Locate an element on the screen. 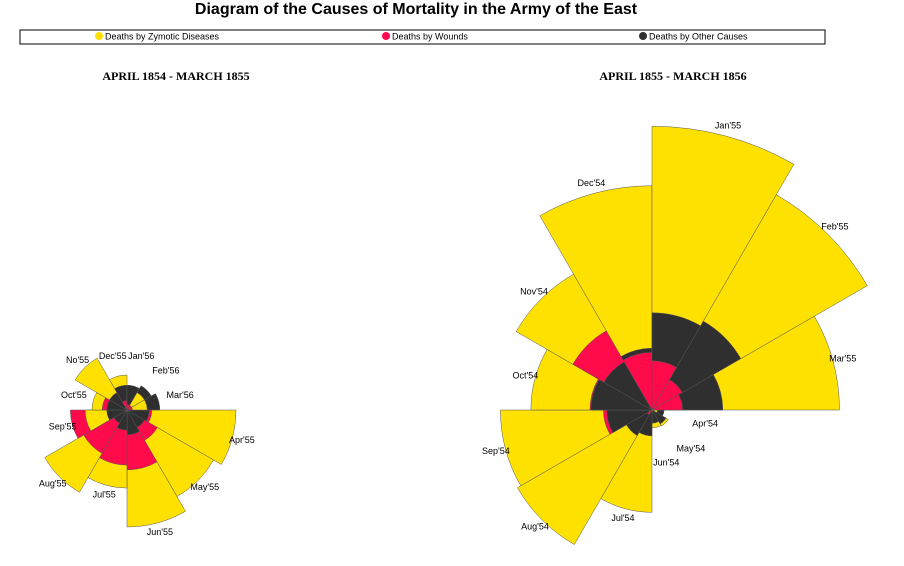 The image size is (904, 566). category-label: Mar'56 is located at coordinates (180, 395).